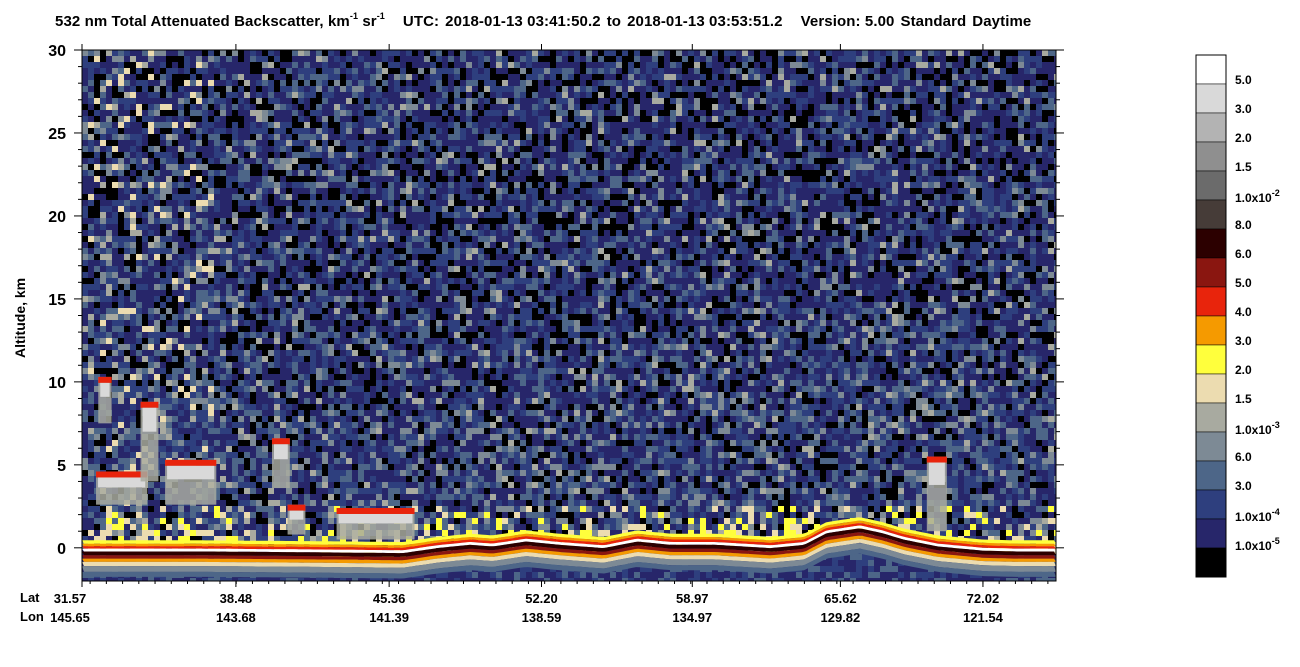 This screenshot has width=1300, height=667. What do you see at coordinates (840, 598) in the screenshot?
I see `lat-tick-label: 65.62` at bounding box center [840, 598].